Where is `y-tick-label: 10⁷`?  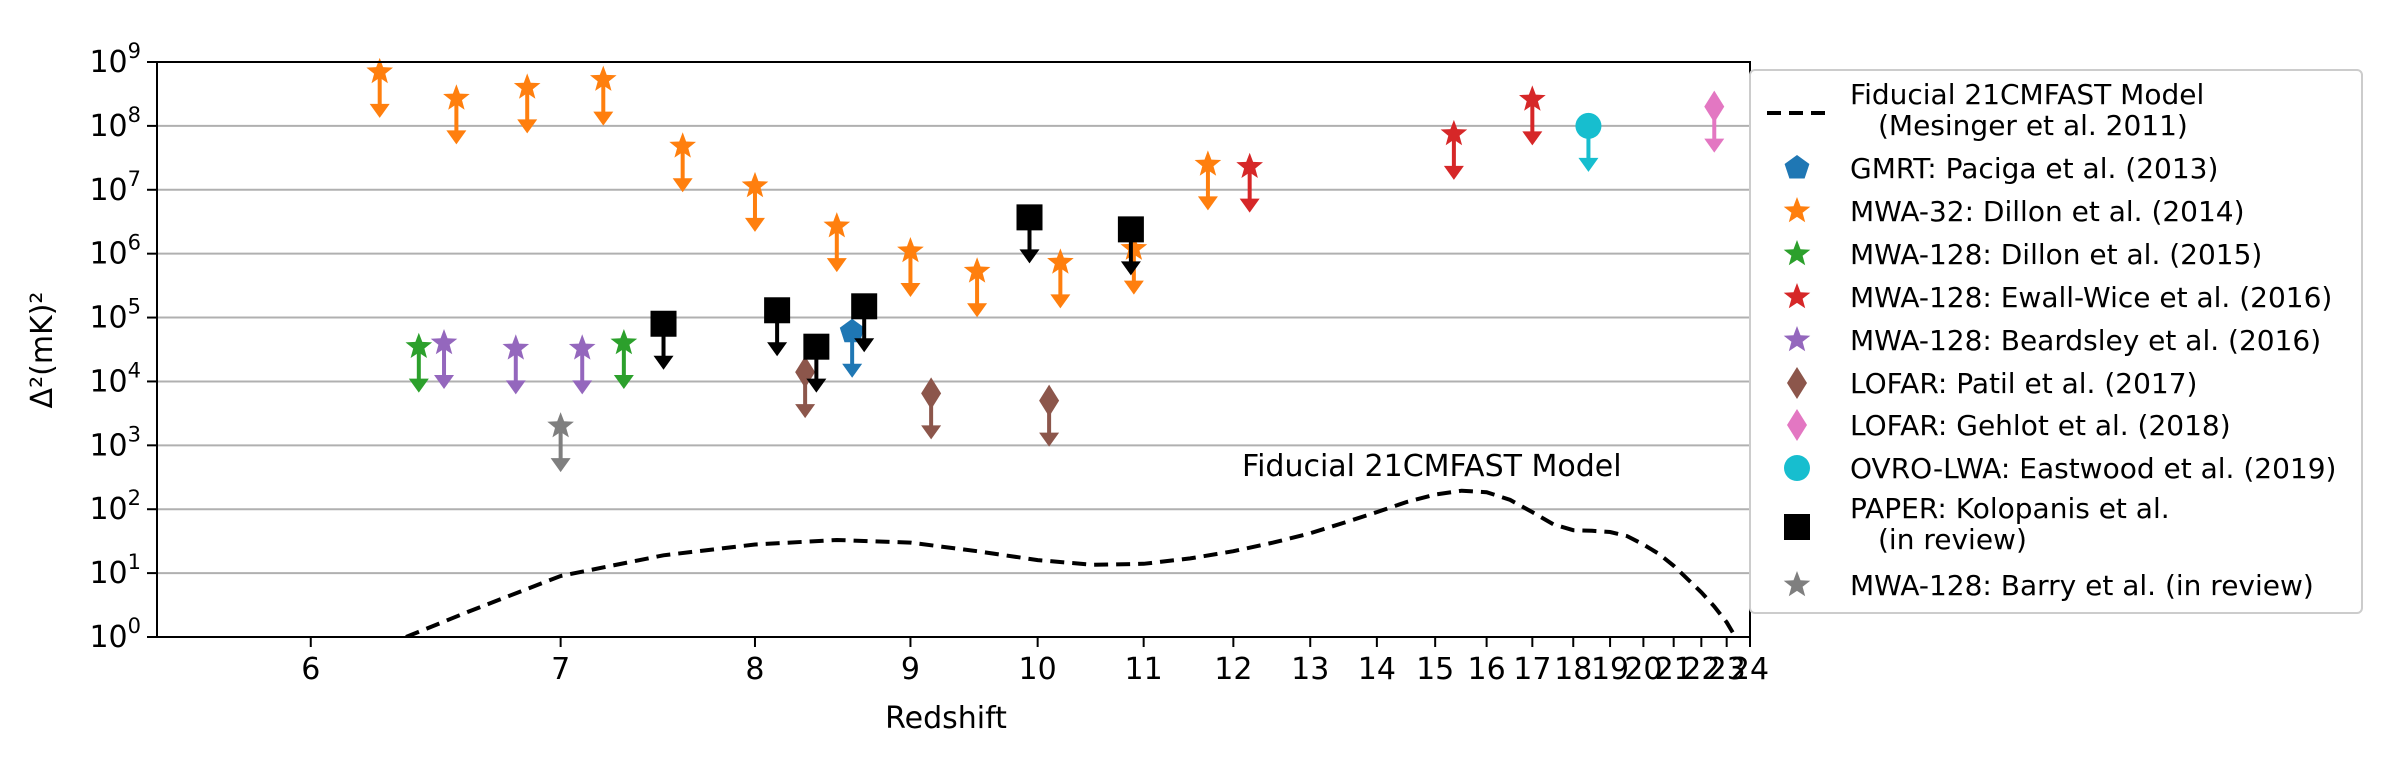
y-tick-label: 10⁷ is located at coordinates (115, 187).